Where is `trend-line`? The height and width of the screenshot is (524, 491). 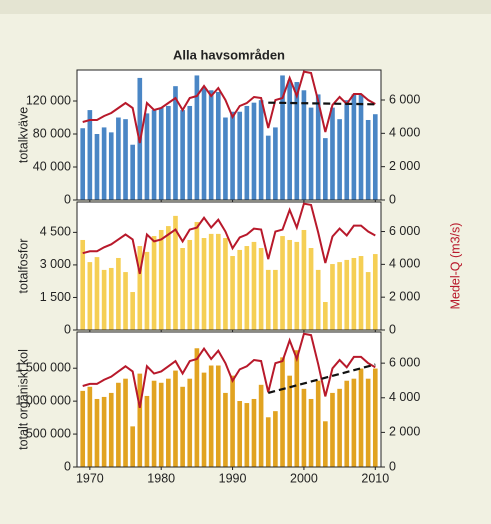
trend-line is located at coordinates (321, 378).